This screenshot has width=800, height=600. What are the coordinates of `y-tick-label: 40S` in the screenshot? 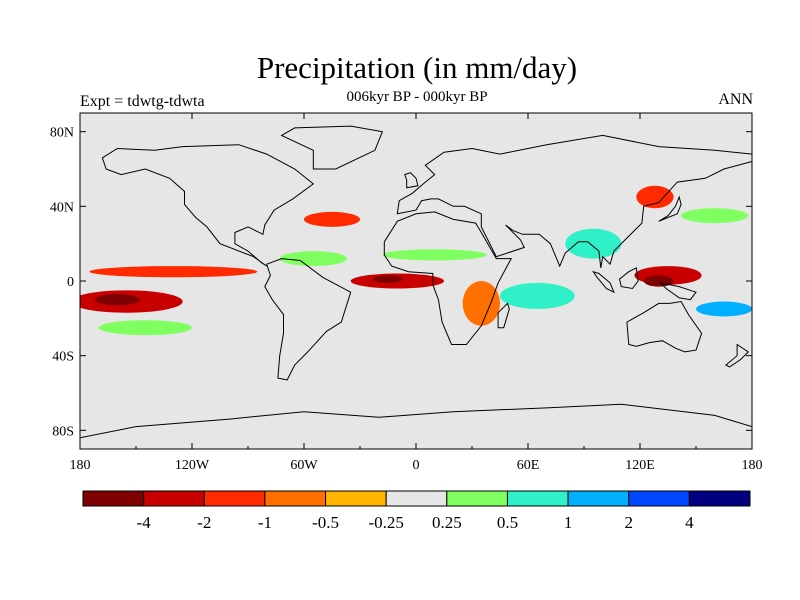 It's located at (63, 357).